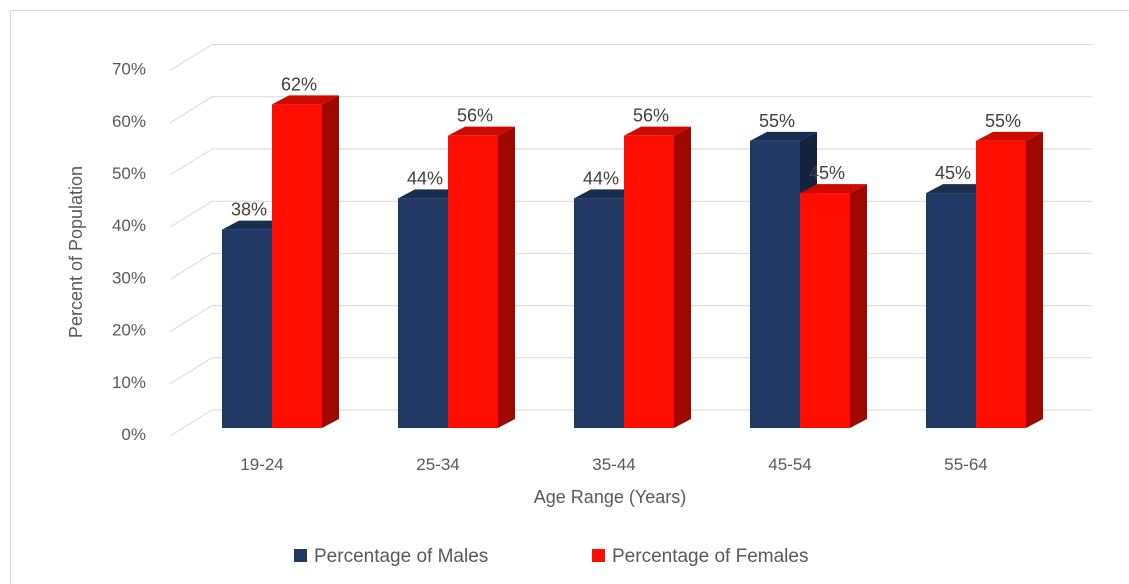 The height and width of the screenshot is (584, 1129). Describe the element at coordinates (249, 210) in the screenshot. I see `data-label: 38%` at that location.